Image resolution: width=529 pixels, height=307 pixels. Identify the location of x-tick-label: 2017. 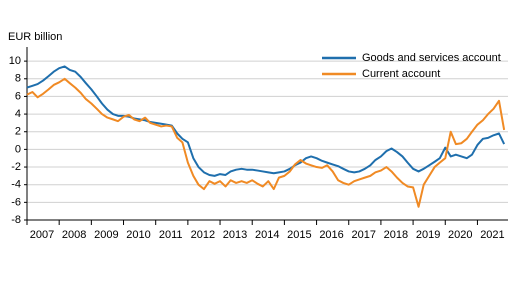
(363, 235).